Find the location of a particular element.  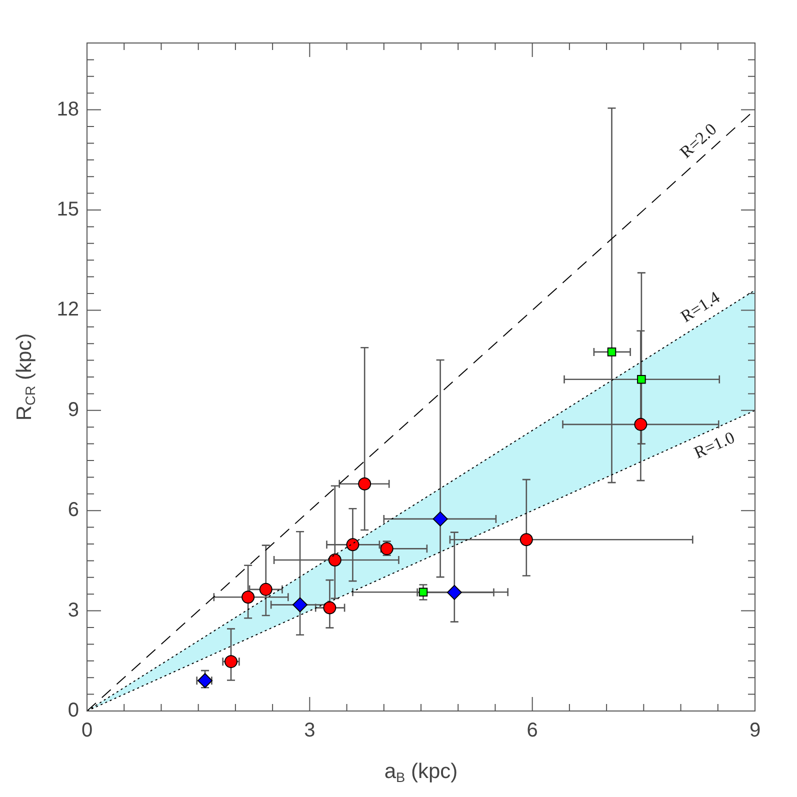

x-tick-label: 9 is located at coordinates (755, 731).